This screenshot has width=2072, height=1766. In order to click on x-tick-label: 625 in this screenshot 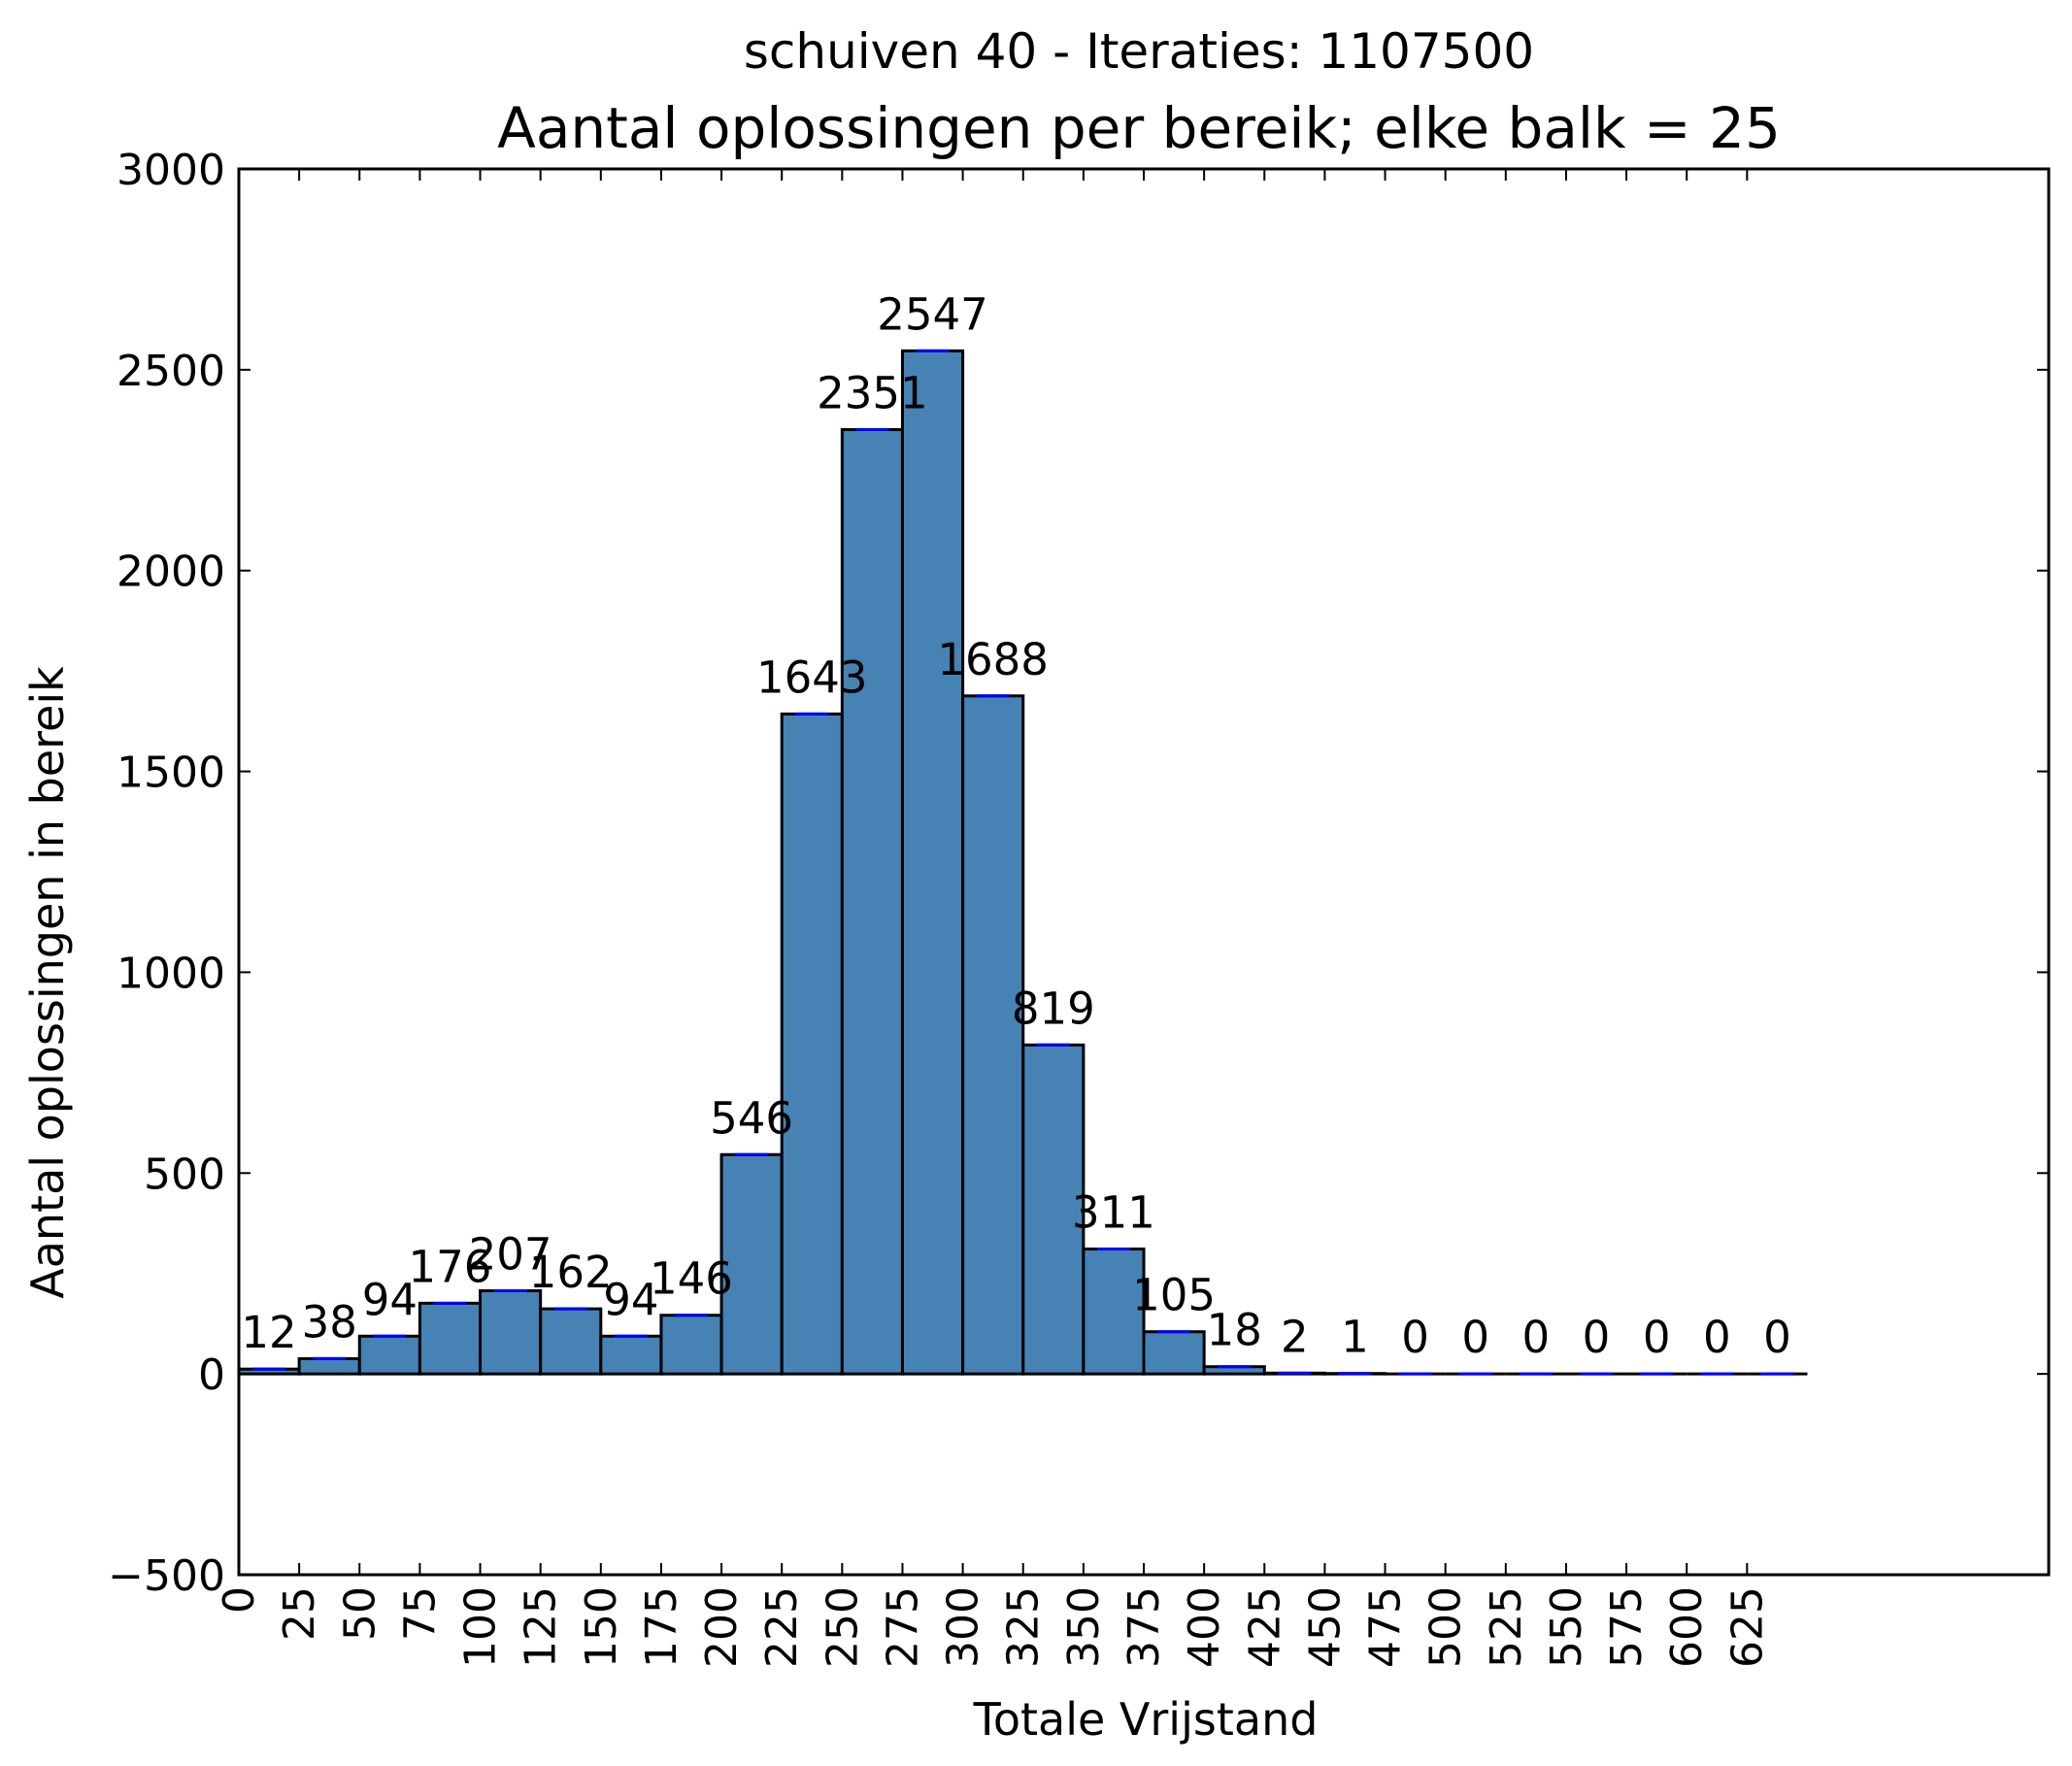, I will do `click(1747, 1627)`.